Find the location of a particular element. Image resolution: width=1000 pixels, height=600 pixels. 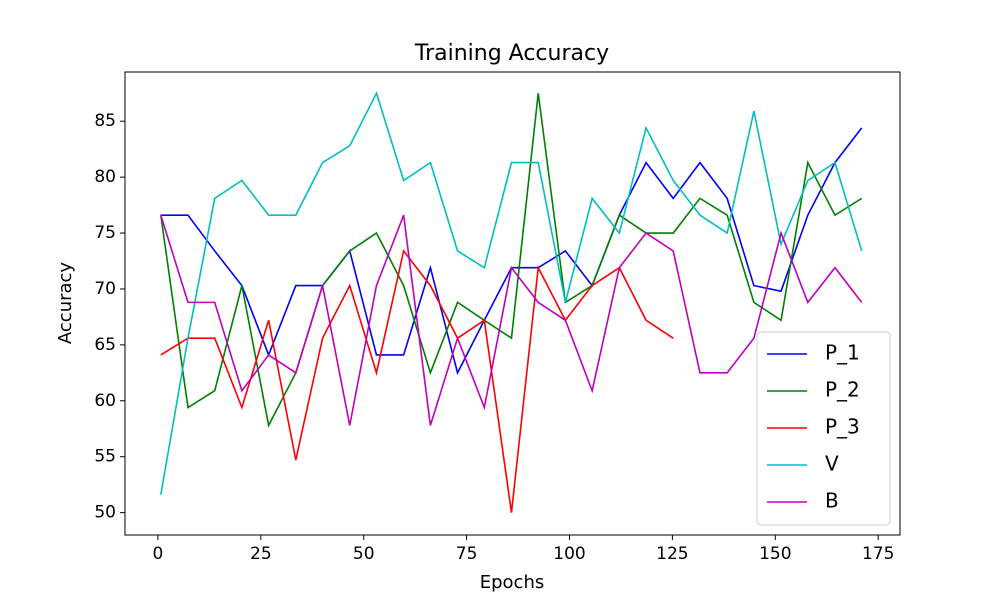

x-tick-label: 25 is located at coordinates (261, 554).